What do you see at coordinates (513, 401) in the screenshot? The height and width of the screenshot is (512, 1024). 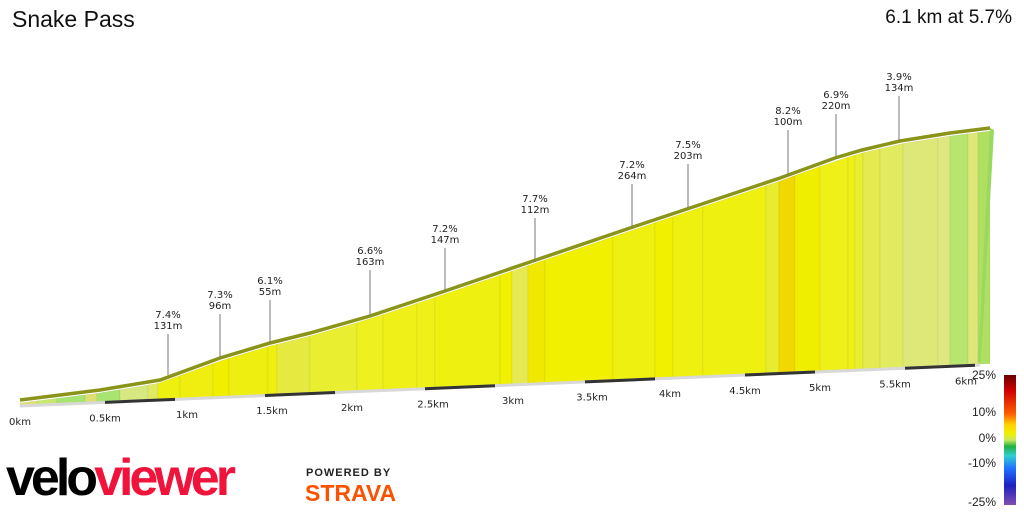 I see `x-tick-label: 3km` at bounding box center [513, 401].